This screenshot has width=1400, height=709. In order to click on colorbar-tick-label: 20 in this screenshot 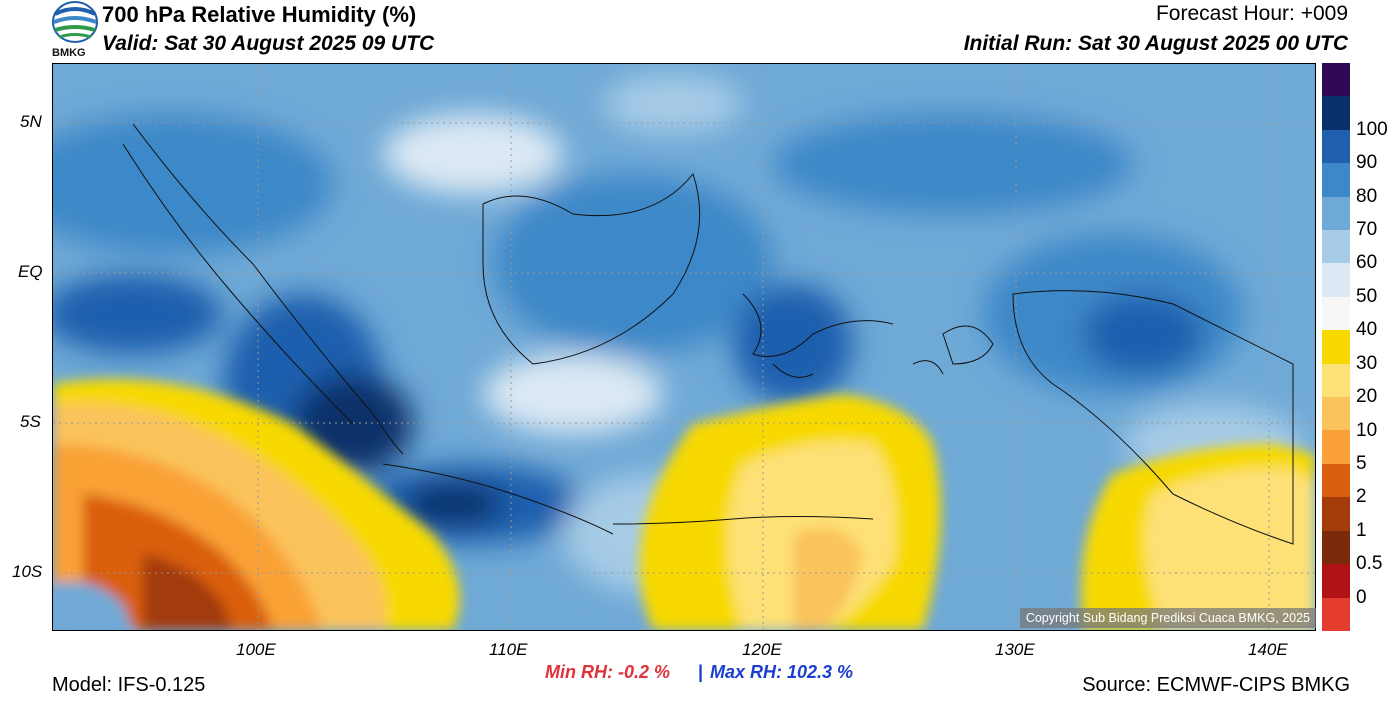, I will do `click(1367, 397)`.